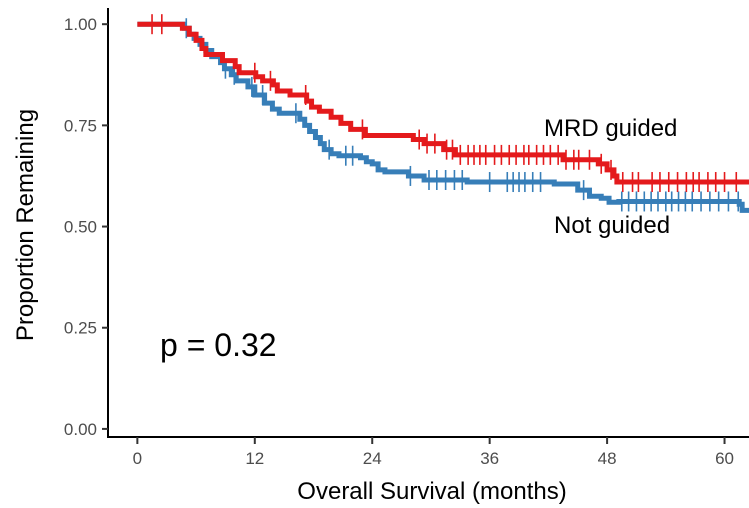  I want to click on y-tick-label: 0.50, so click(80, 227).